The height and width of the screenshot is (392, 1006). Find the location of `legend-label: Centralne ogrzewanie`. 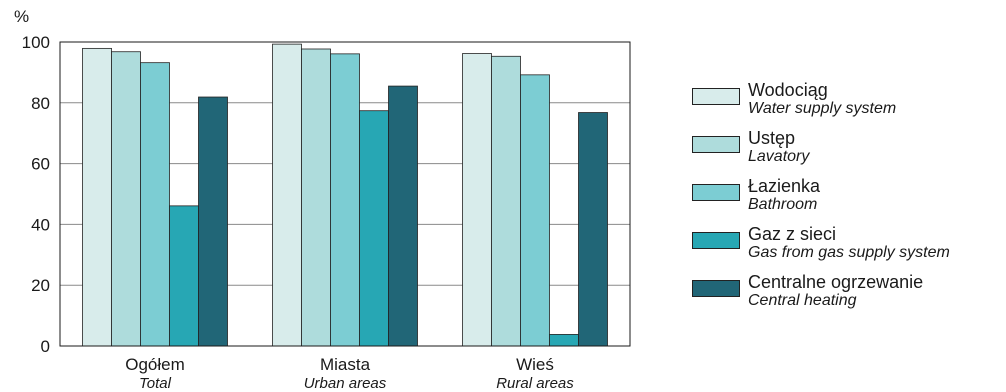

legend-label: Centralne ogrzewanie is located at coordinates (836, 282).